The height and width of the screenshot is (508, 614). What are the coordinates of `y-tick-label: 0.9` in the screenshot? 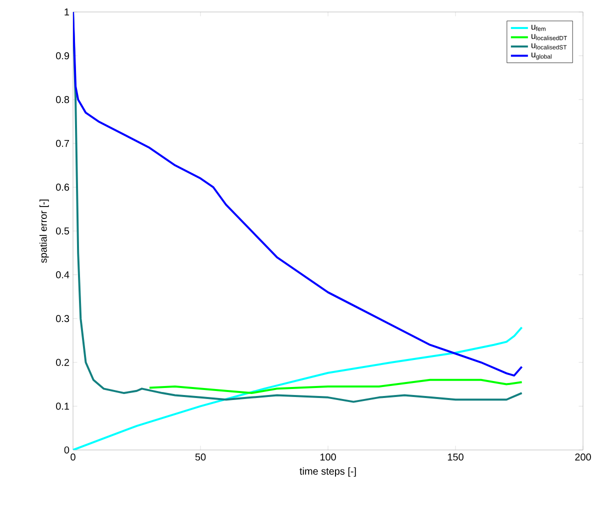 It's located at (63, 56).